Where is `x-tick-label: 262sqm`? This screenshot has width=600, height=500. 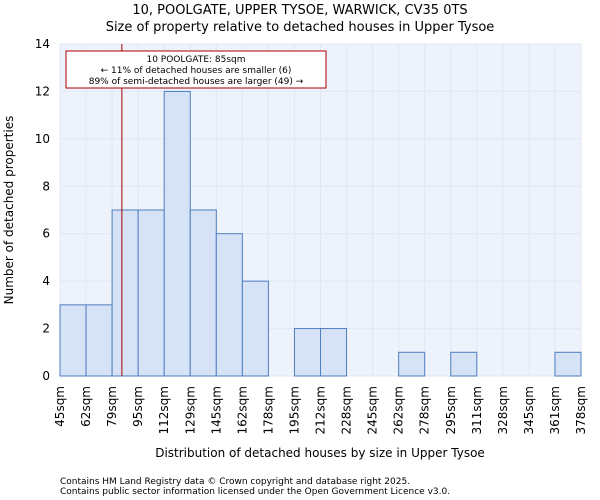 x-tick-label: 262sqm is located at coordinates (399, 410).